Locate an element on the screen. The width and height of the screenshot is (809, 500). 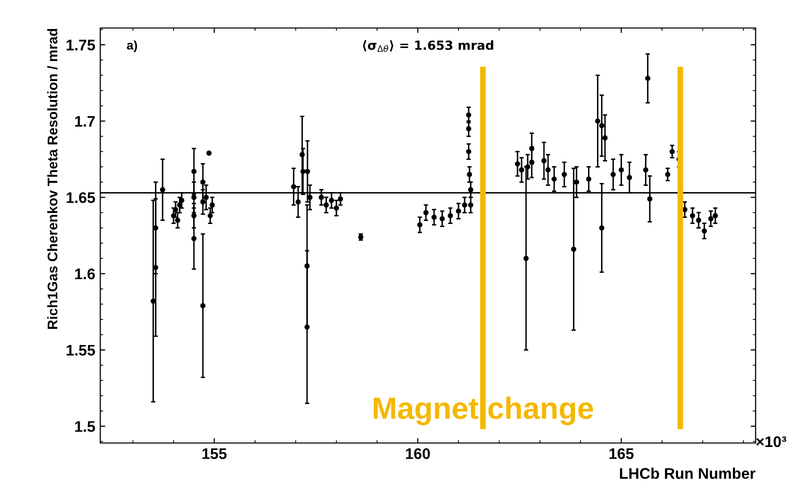
y-tick-label: 1.65 is located at coordinates (81, 198).